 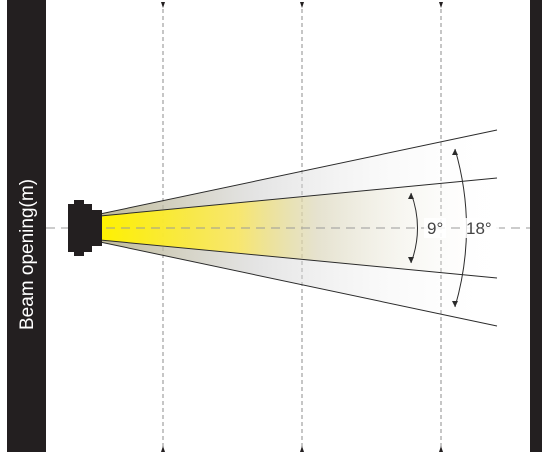 I want to click on outer-angle-label: 18°, so click(x=479, y=228).